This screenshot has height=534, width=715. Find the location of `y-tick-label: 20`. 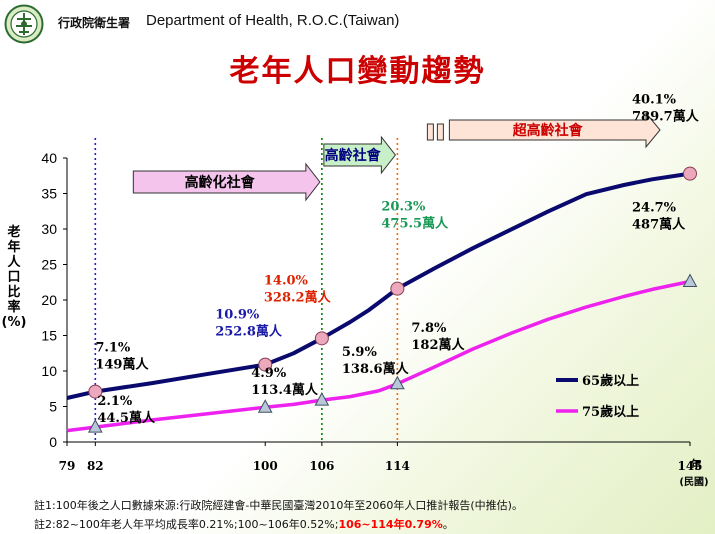

y-tick-label: 20 is located at coordinates (49, 300).